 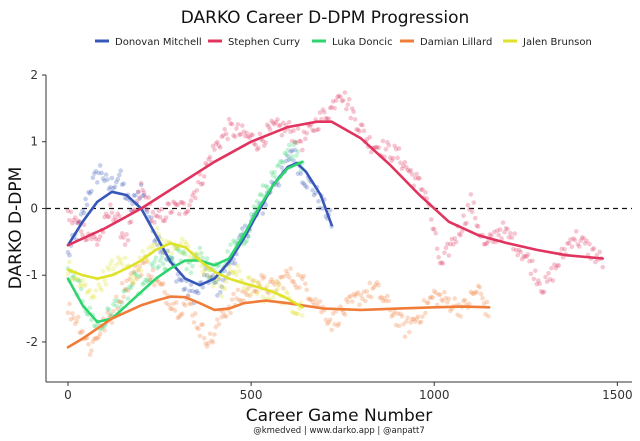 I want to click on legend-label: Stephen Curry, so click(x=264, y=42).